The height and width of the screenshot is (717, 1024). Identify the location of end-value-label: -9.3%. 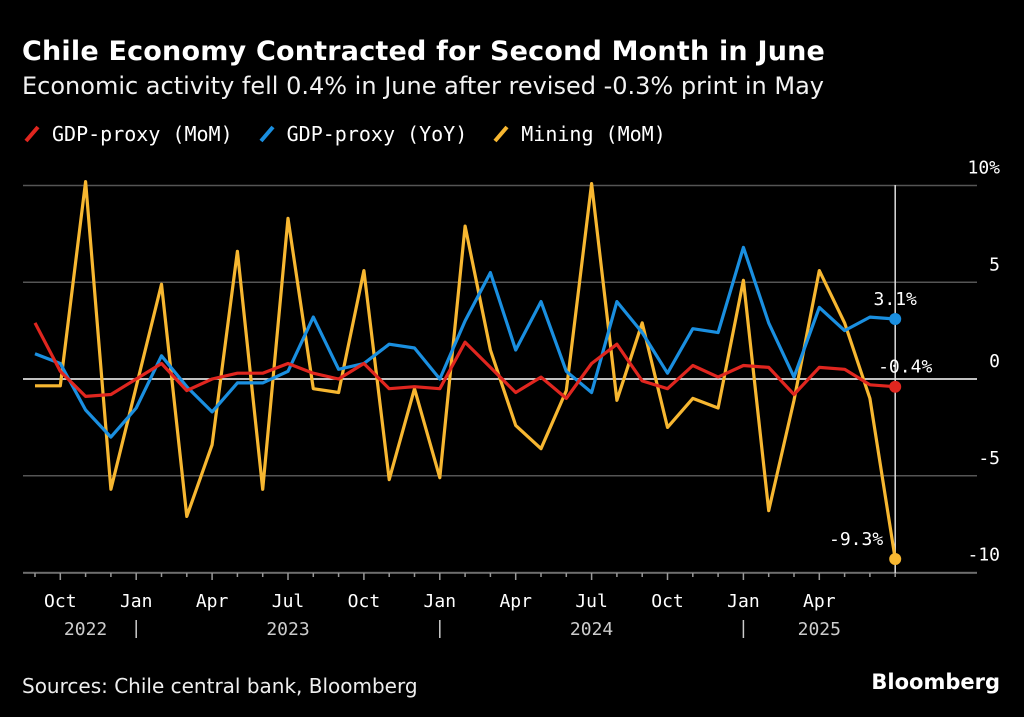
(856, 539).